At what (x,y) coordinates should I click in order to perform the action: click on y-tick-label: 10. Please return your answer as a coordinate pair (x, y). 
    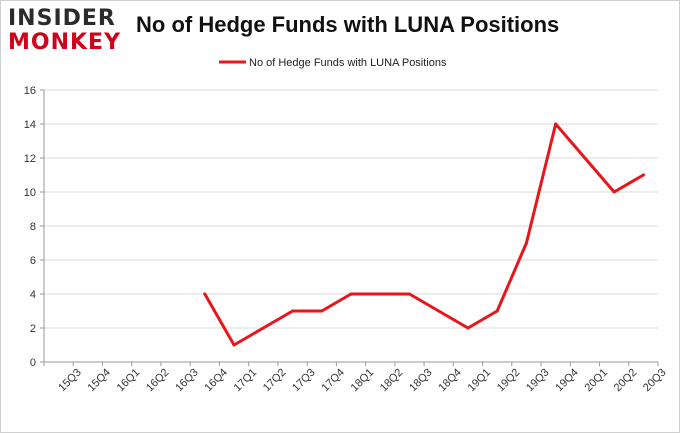
    Looking at the image, I should click on (30, 193).